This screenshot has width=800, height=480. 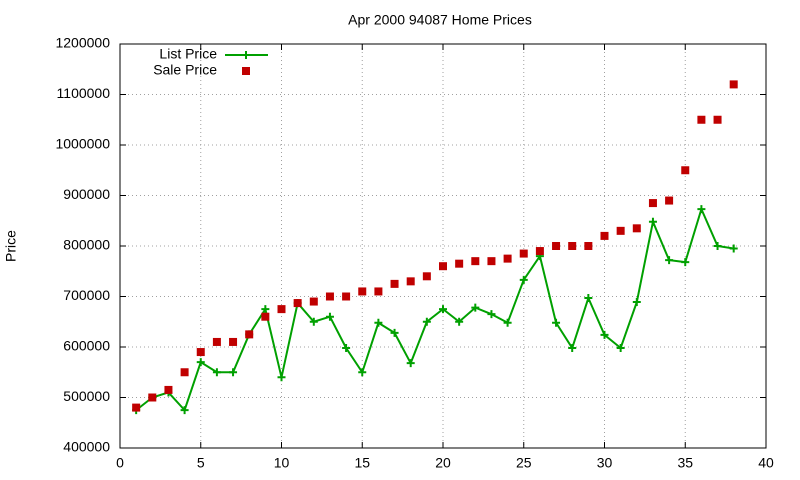 I want to click on chart-title: Apr 2000 94087 Home Prices, so click(x=440, y=20).